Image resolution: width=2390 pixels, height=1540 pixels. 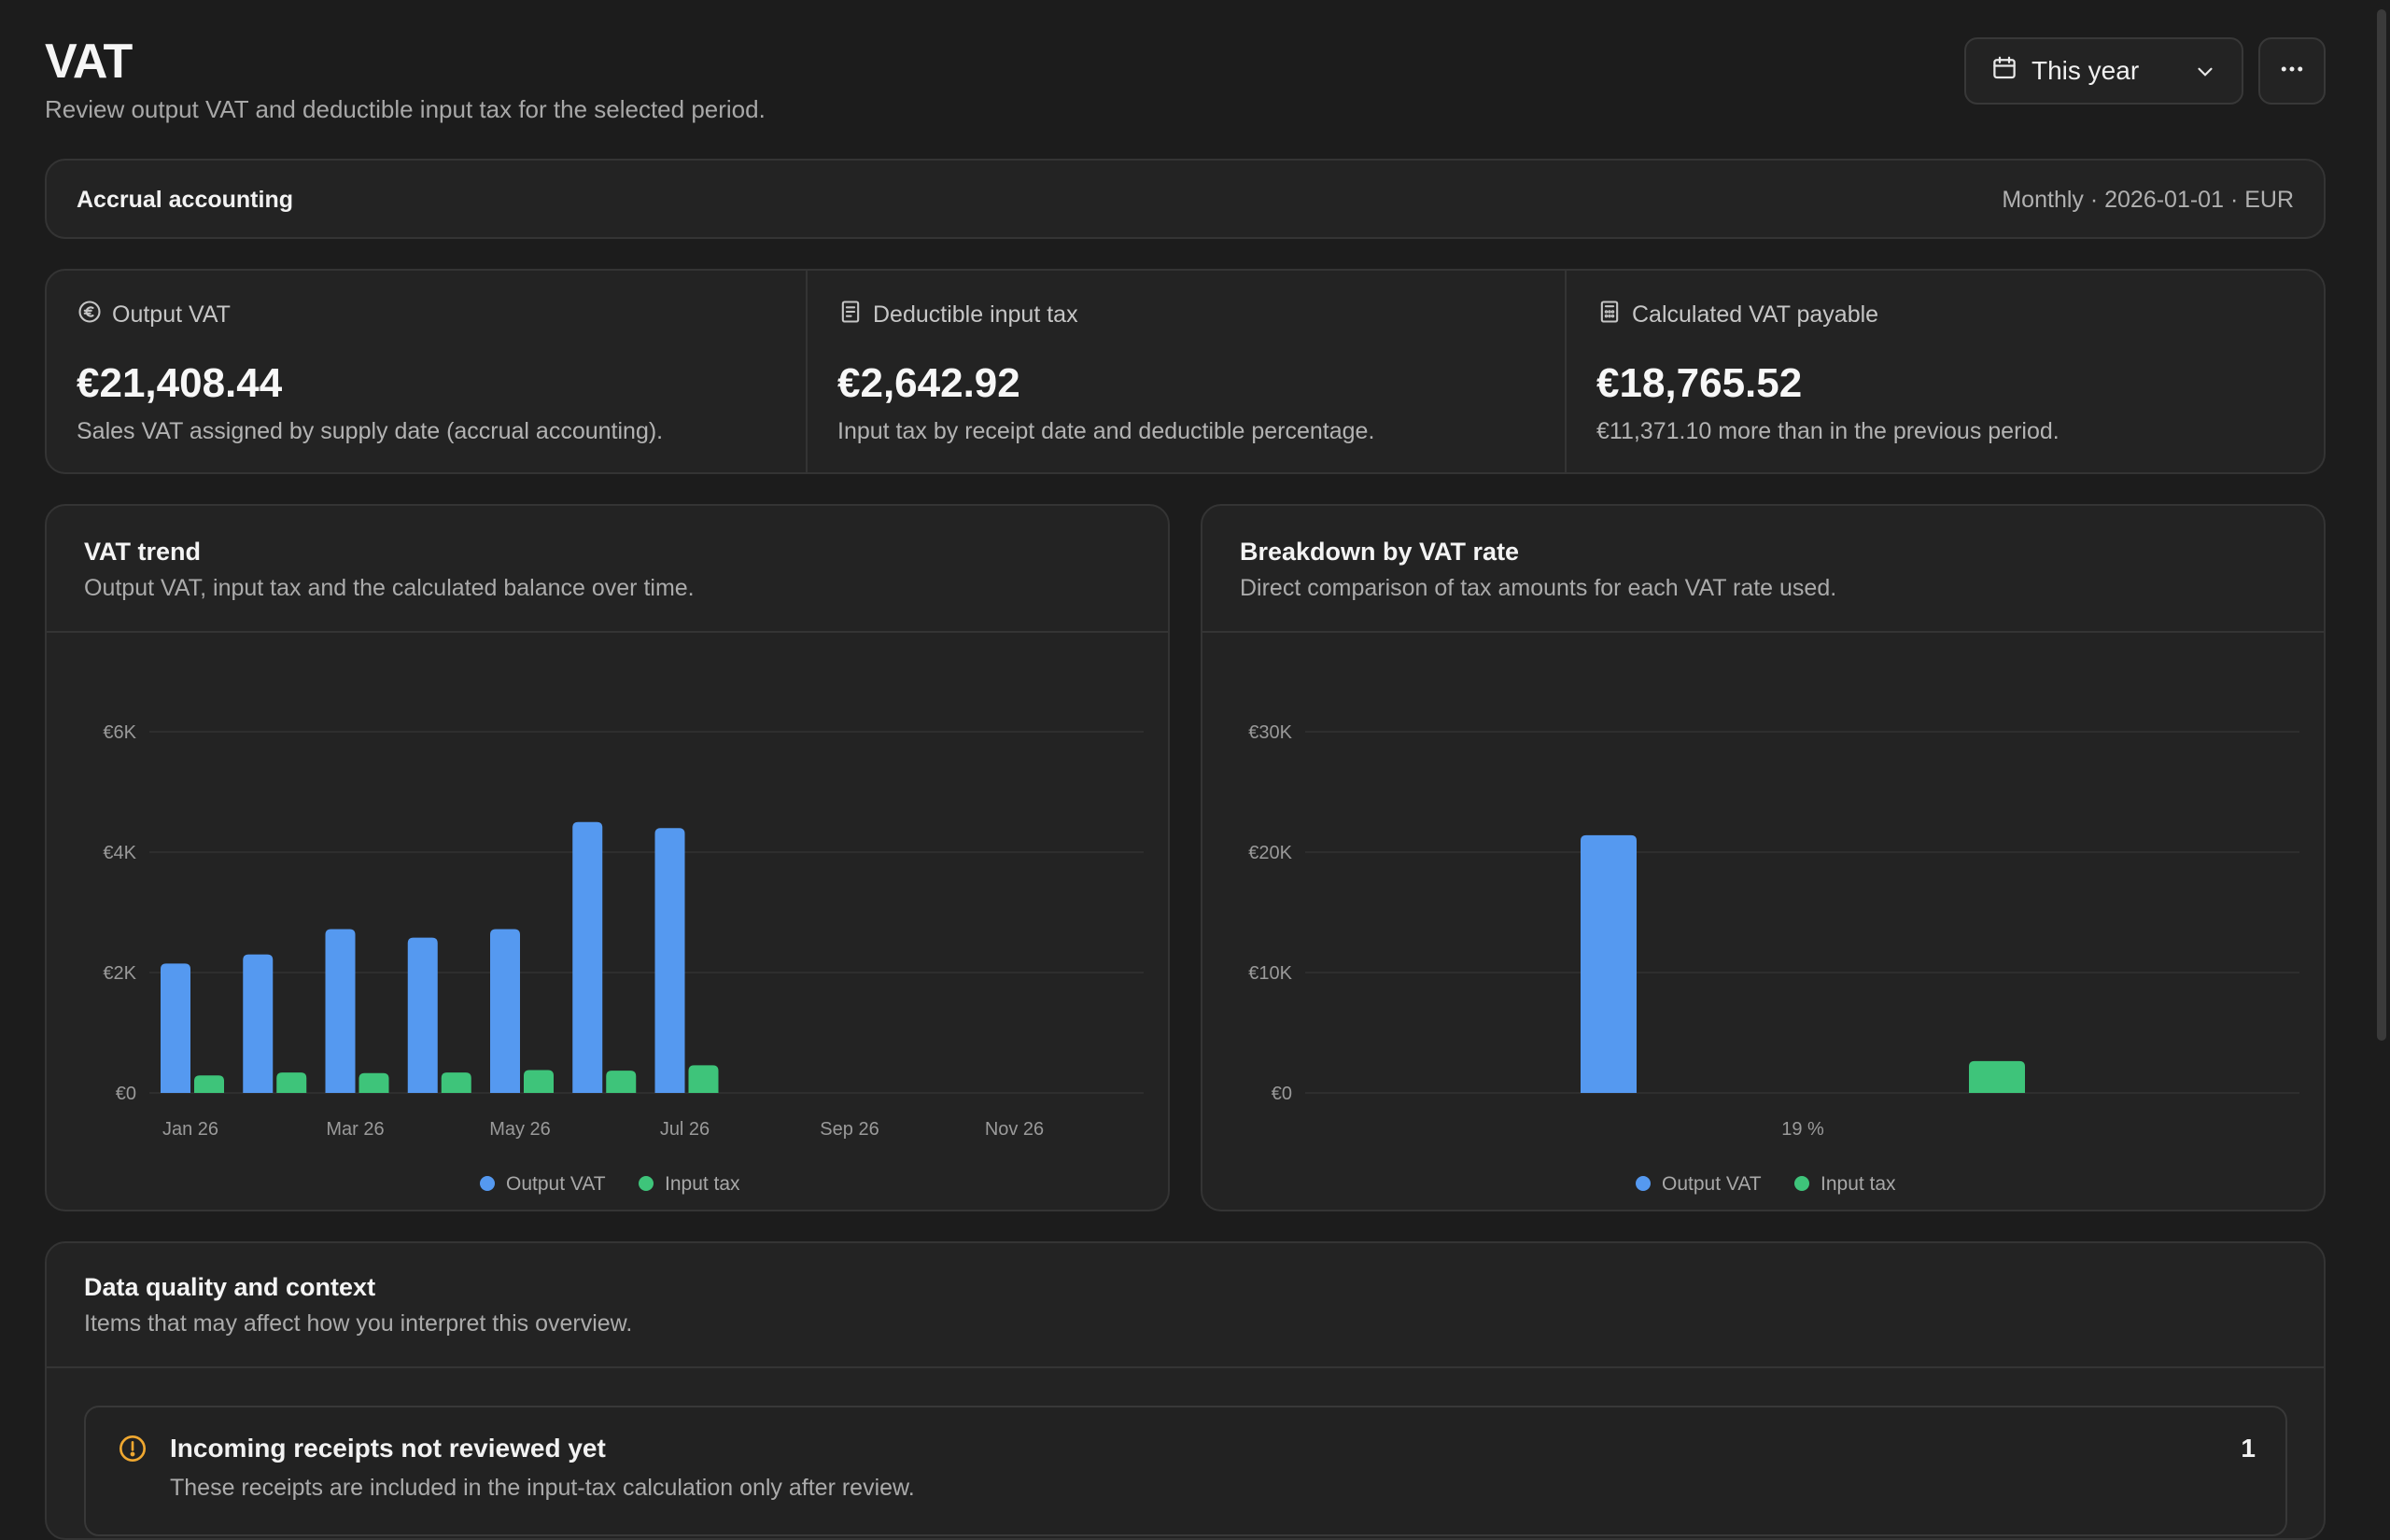 I want to click on y-tick-label: €6K, so click(x=119, y=732).